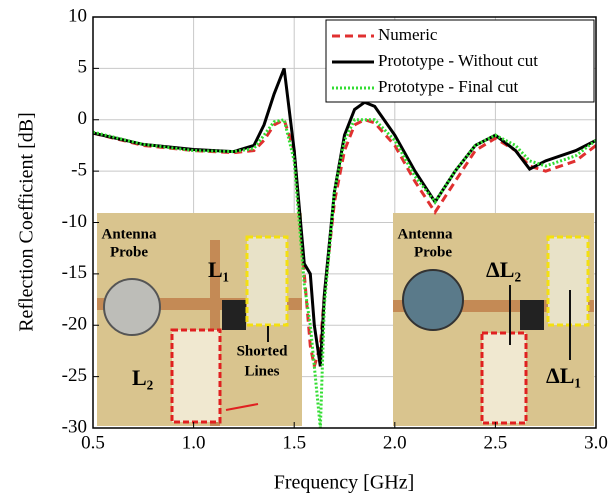  What do you see at coordinates (77, 15) in the screenshot?
I see `y-tick-label: 10` at bounding box center [77, 15].